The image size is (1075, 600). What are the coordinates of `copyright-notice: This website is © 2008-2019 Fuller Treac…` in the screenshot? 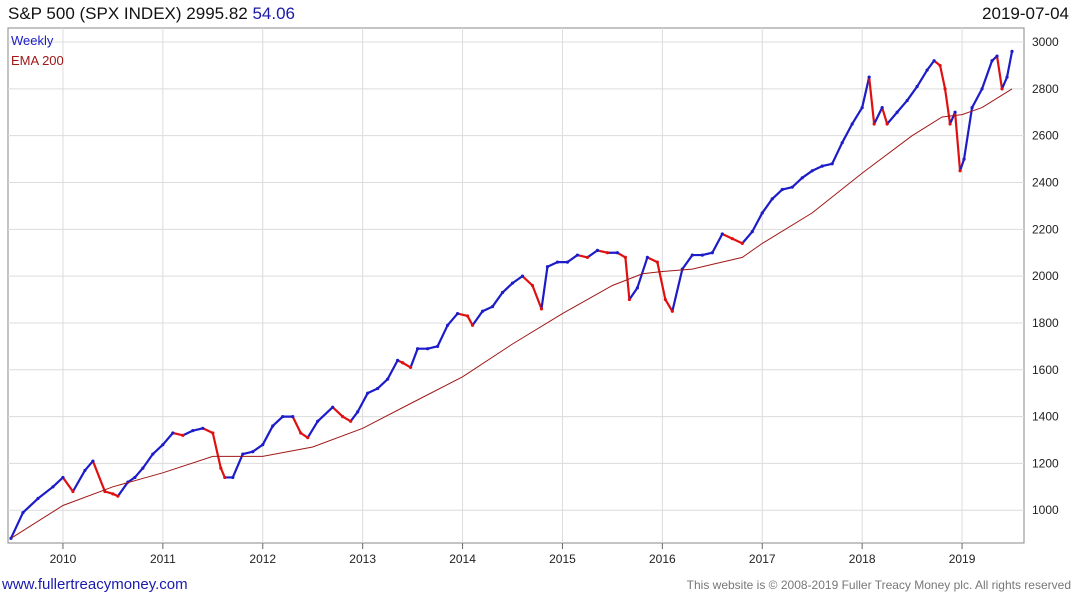 It's located at (878, 585).